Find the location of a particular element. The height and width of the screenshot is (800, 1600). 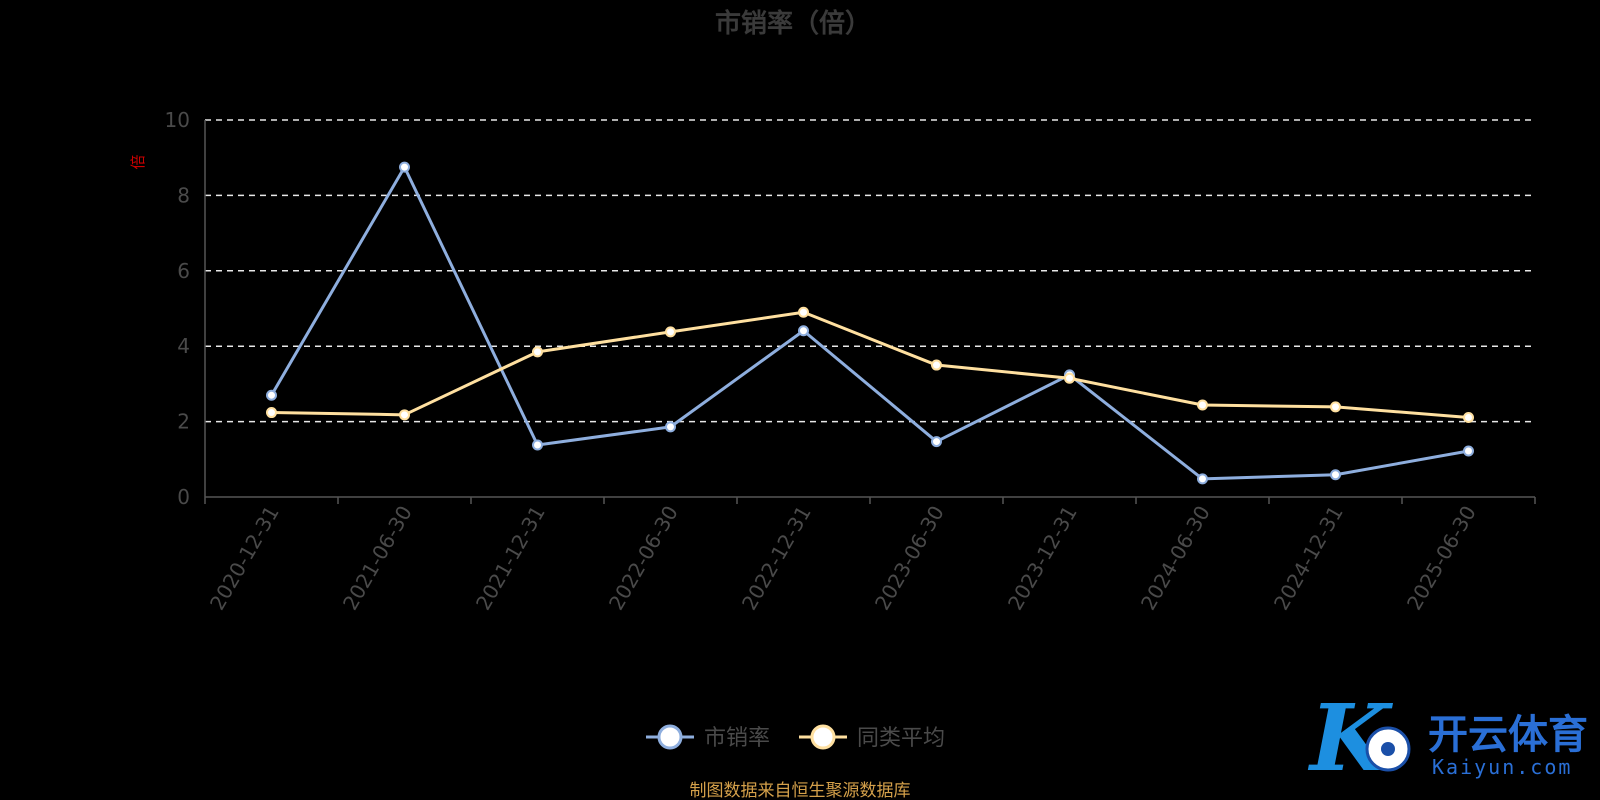

legend: 市销率 同类平均 is located at coordinates (795, 737).